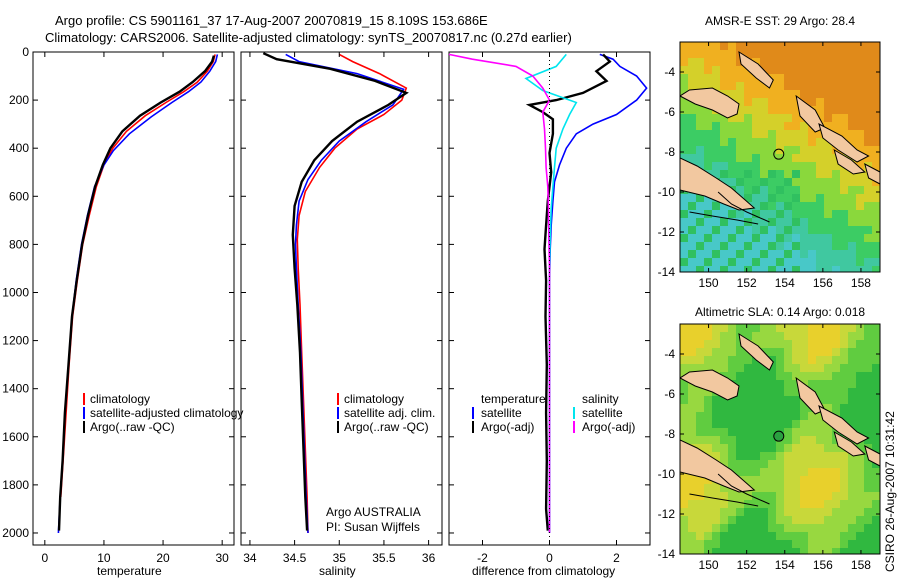 Image resolution: width=900 pixels, height=580 pixels. Describe the element at coordinates (823, 565) in the screenshot. I see `map-x-tick-label: 156` at that location.